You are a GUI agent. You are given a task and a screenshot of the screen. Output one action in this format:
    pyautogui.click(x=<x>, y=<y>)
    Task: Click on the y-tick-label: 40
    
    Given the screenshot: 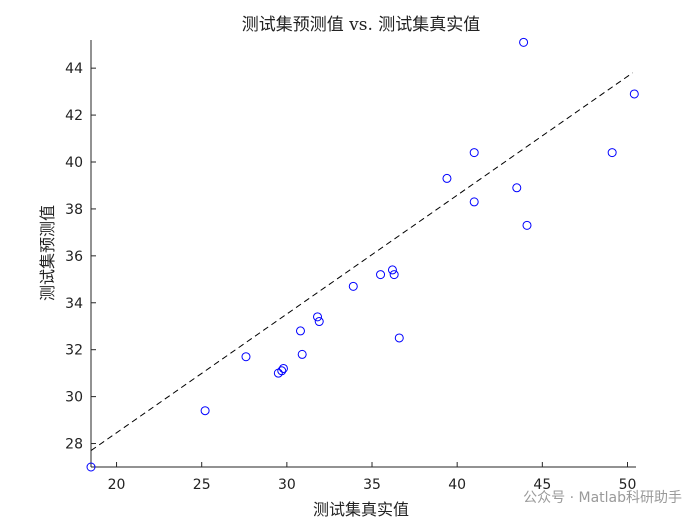 What is the action you would take?
    pyautogui.click(x=74, y=163)
    